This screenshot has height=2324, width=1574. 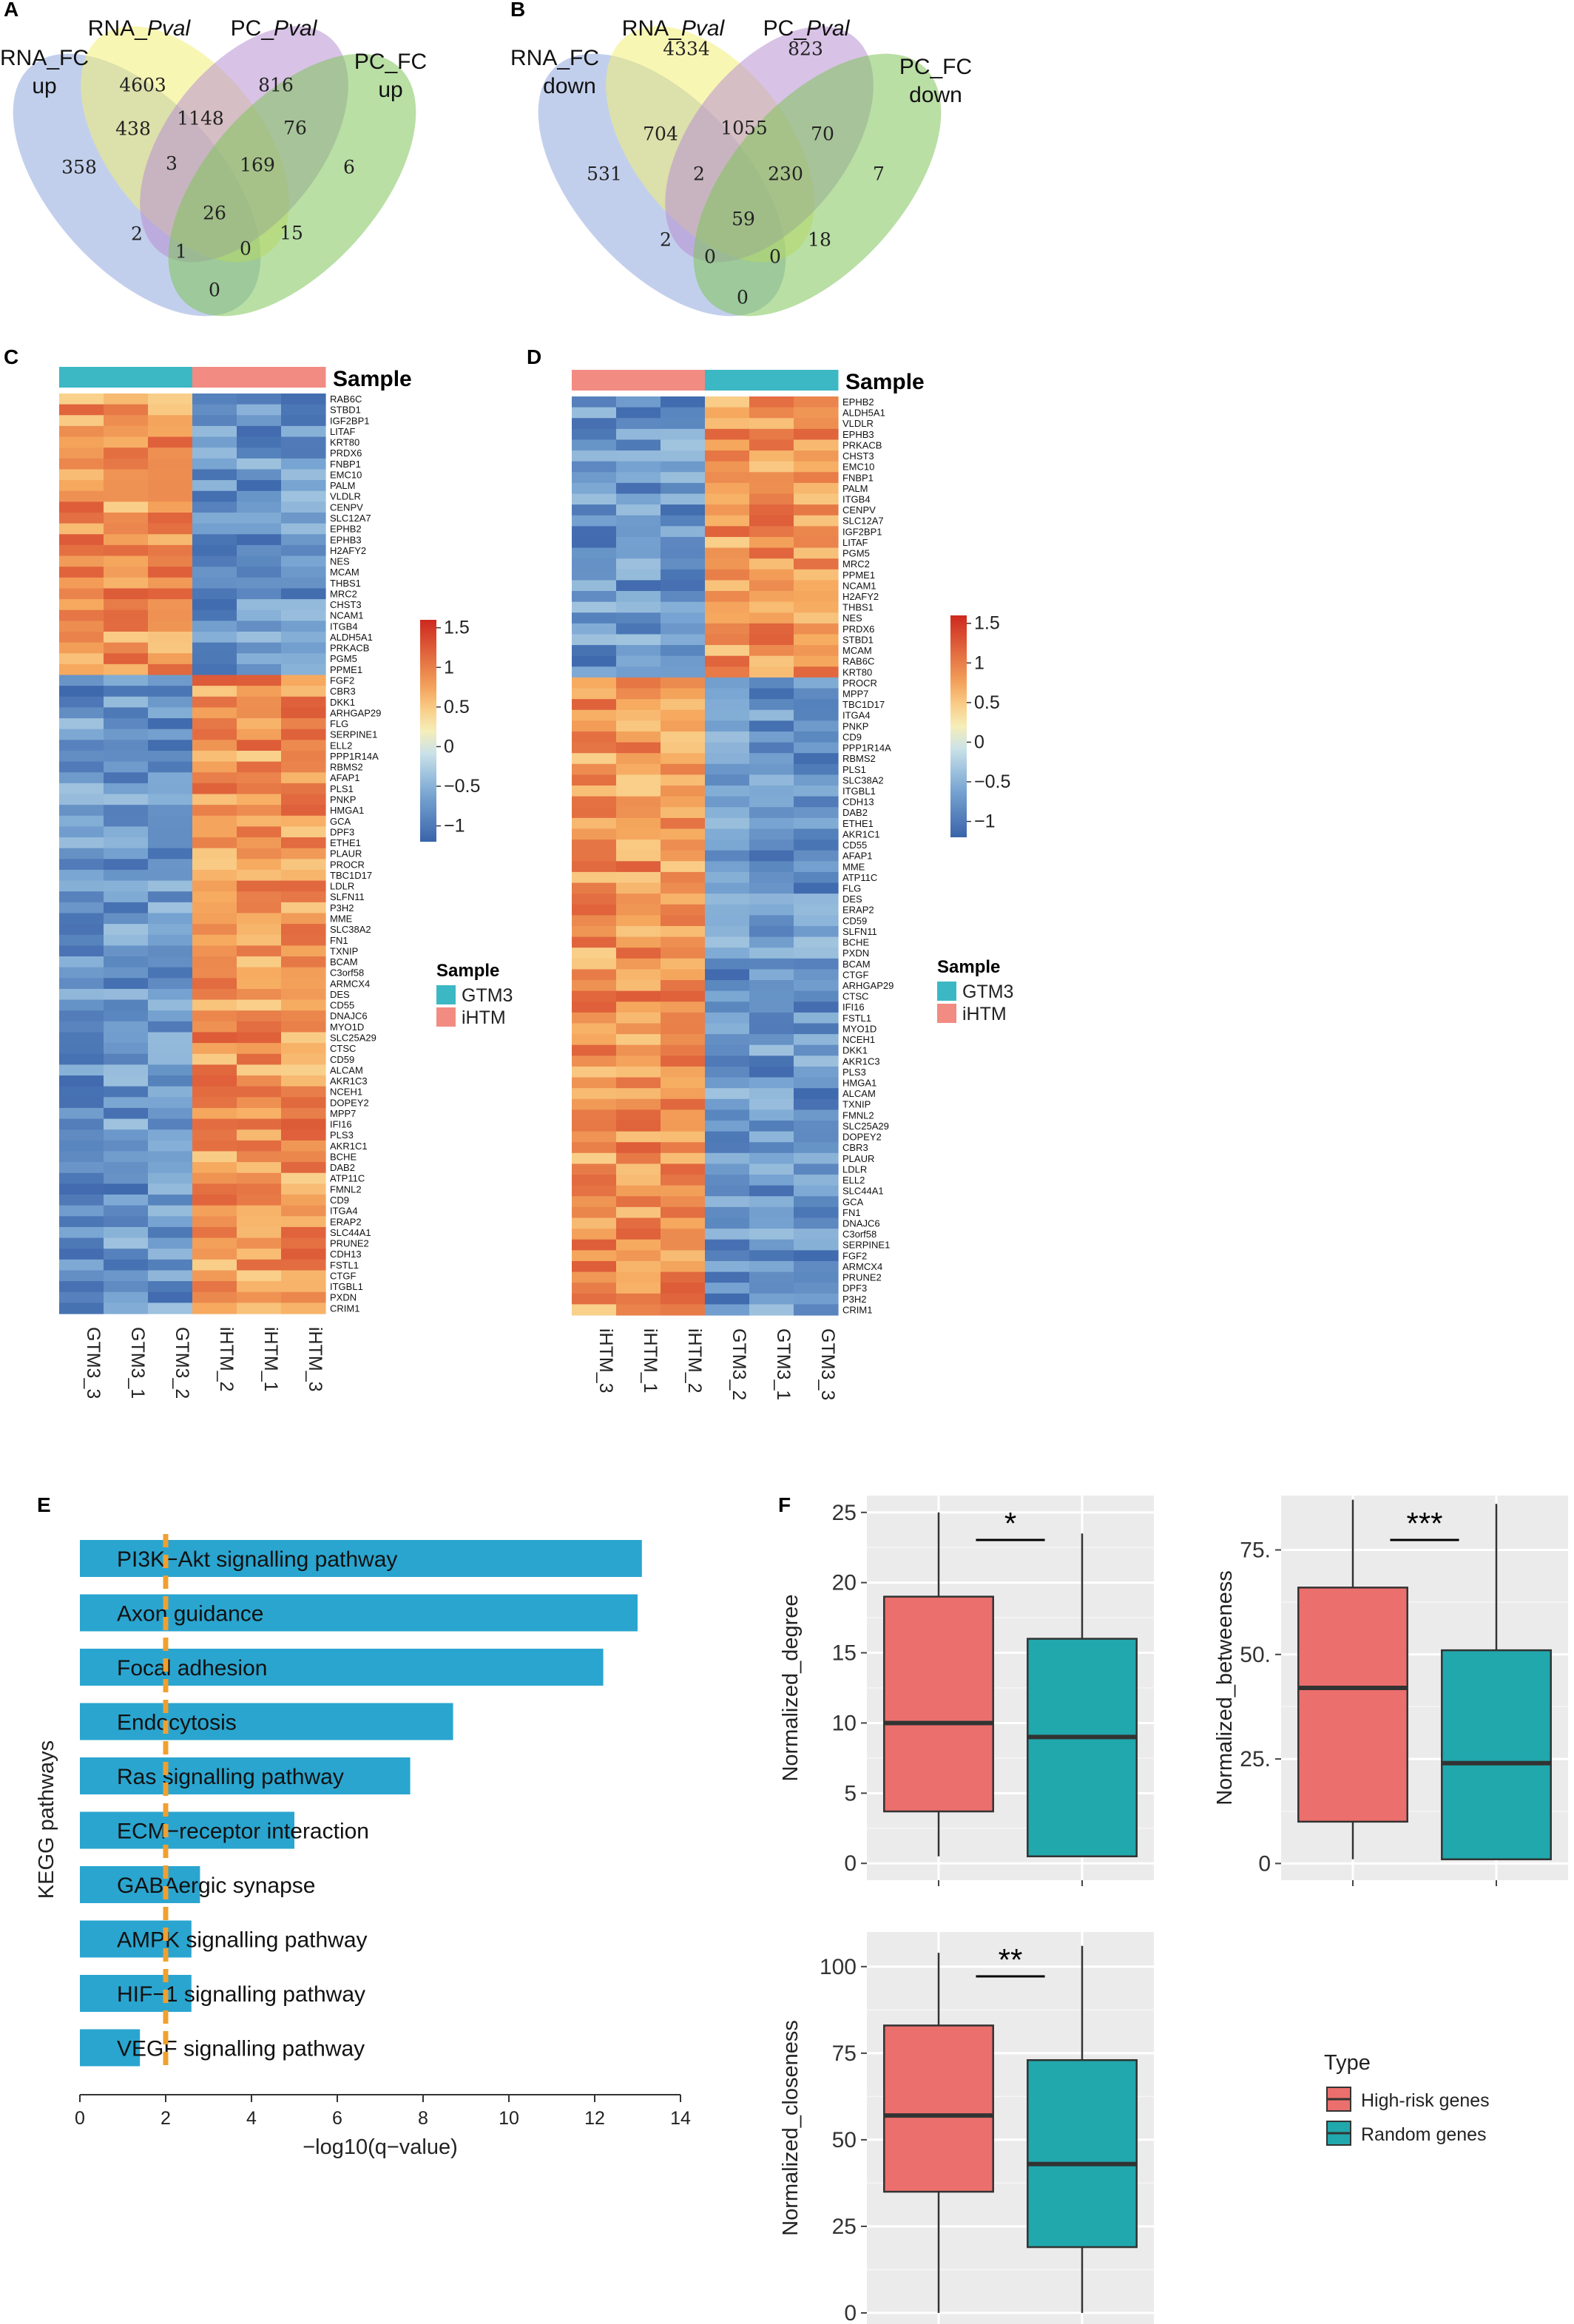 What do you see at coordinates (868, 986) in the screenshot?
I see `gene-label: ARHGAP29` at bounding box center [868, 986].